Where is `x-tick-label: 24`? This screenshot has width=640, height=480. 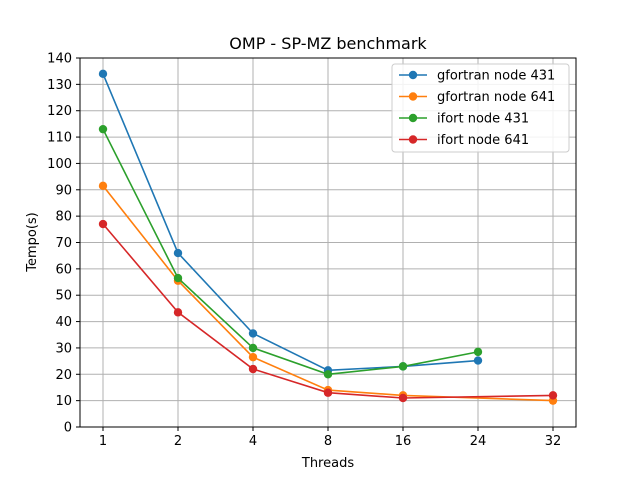
x-tick-label: 24 is located at coordinates (478, 441).